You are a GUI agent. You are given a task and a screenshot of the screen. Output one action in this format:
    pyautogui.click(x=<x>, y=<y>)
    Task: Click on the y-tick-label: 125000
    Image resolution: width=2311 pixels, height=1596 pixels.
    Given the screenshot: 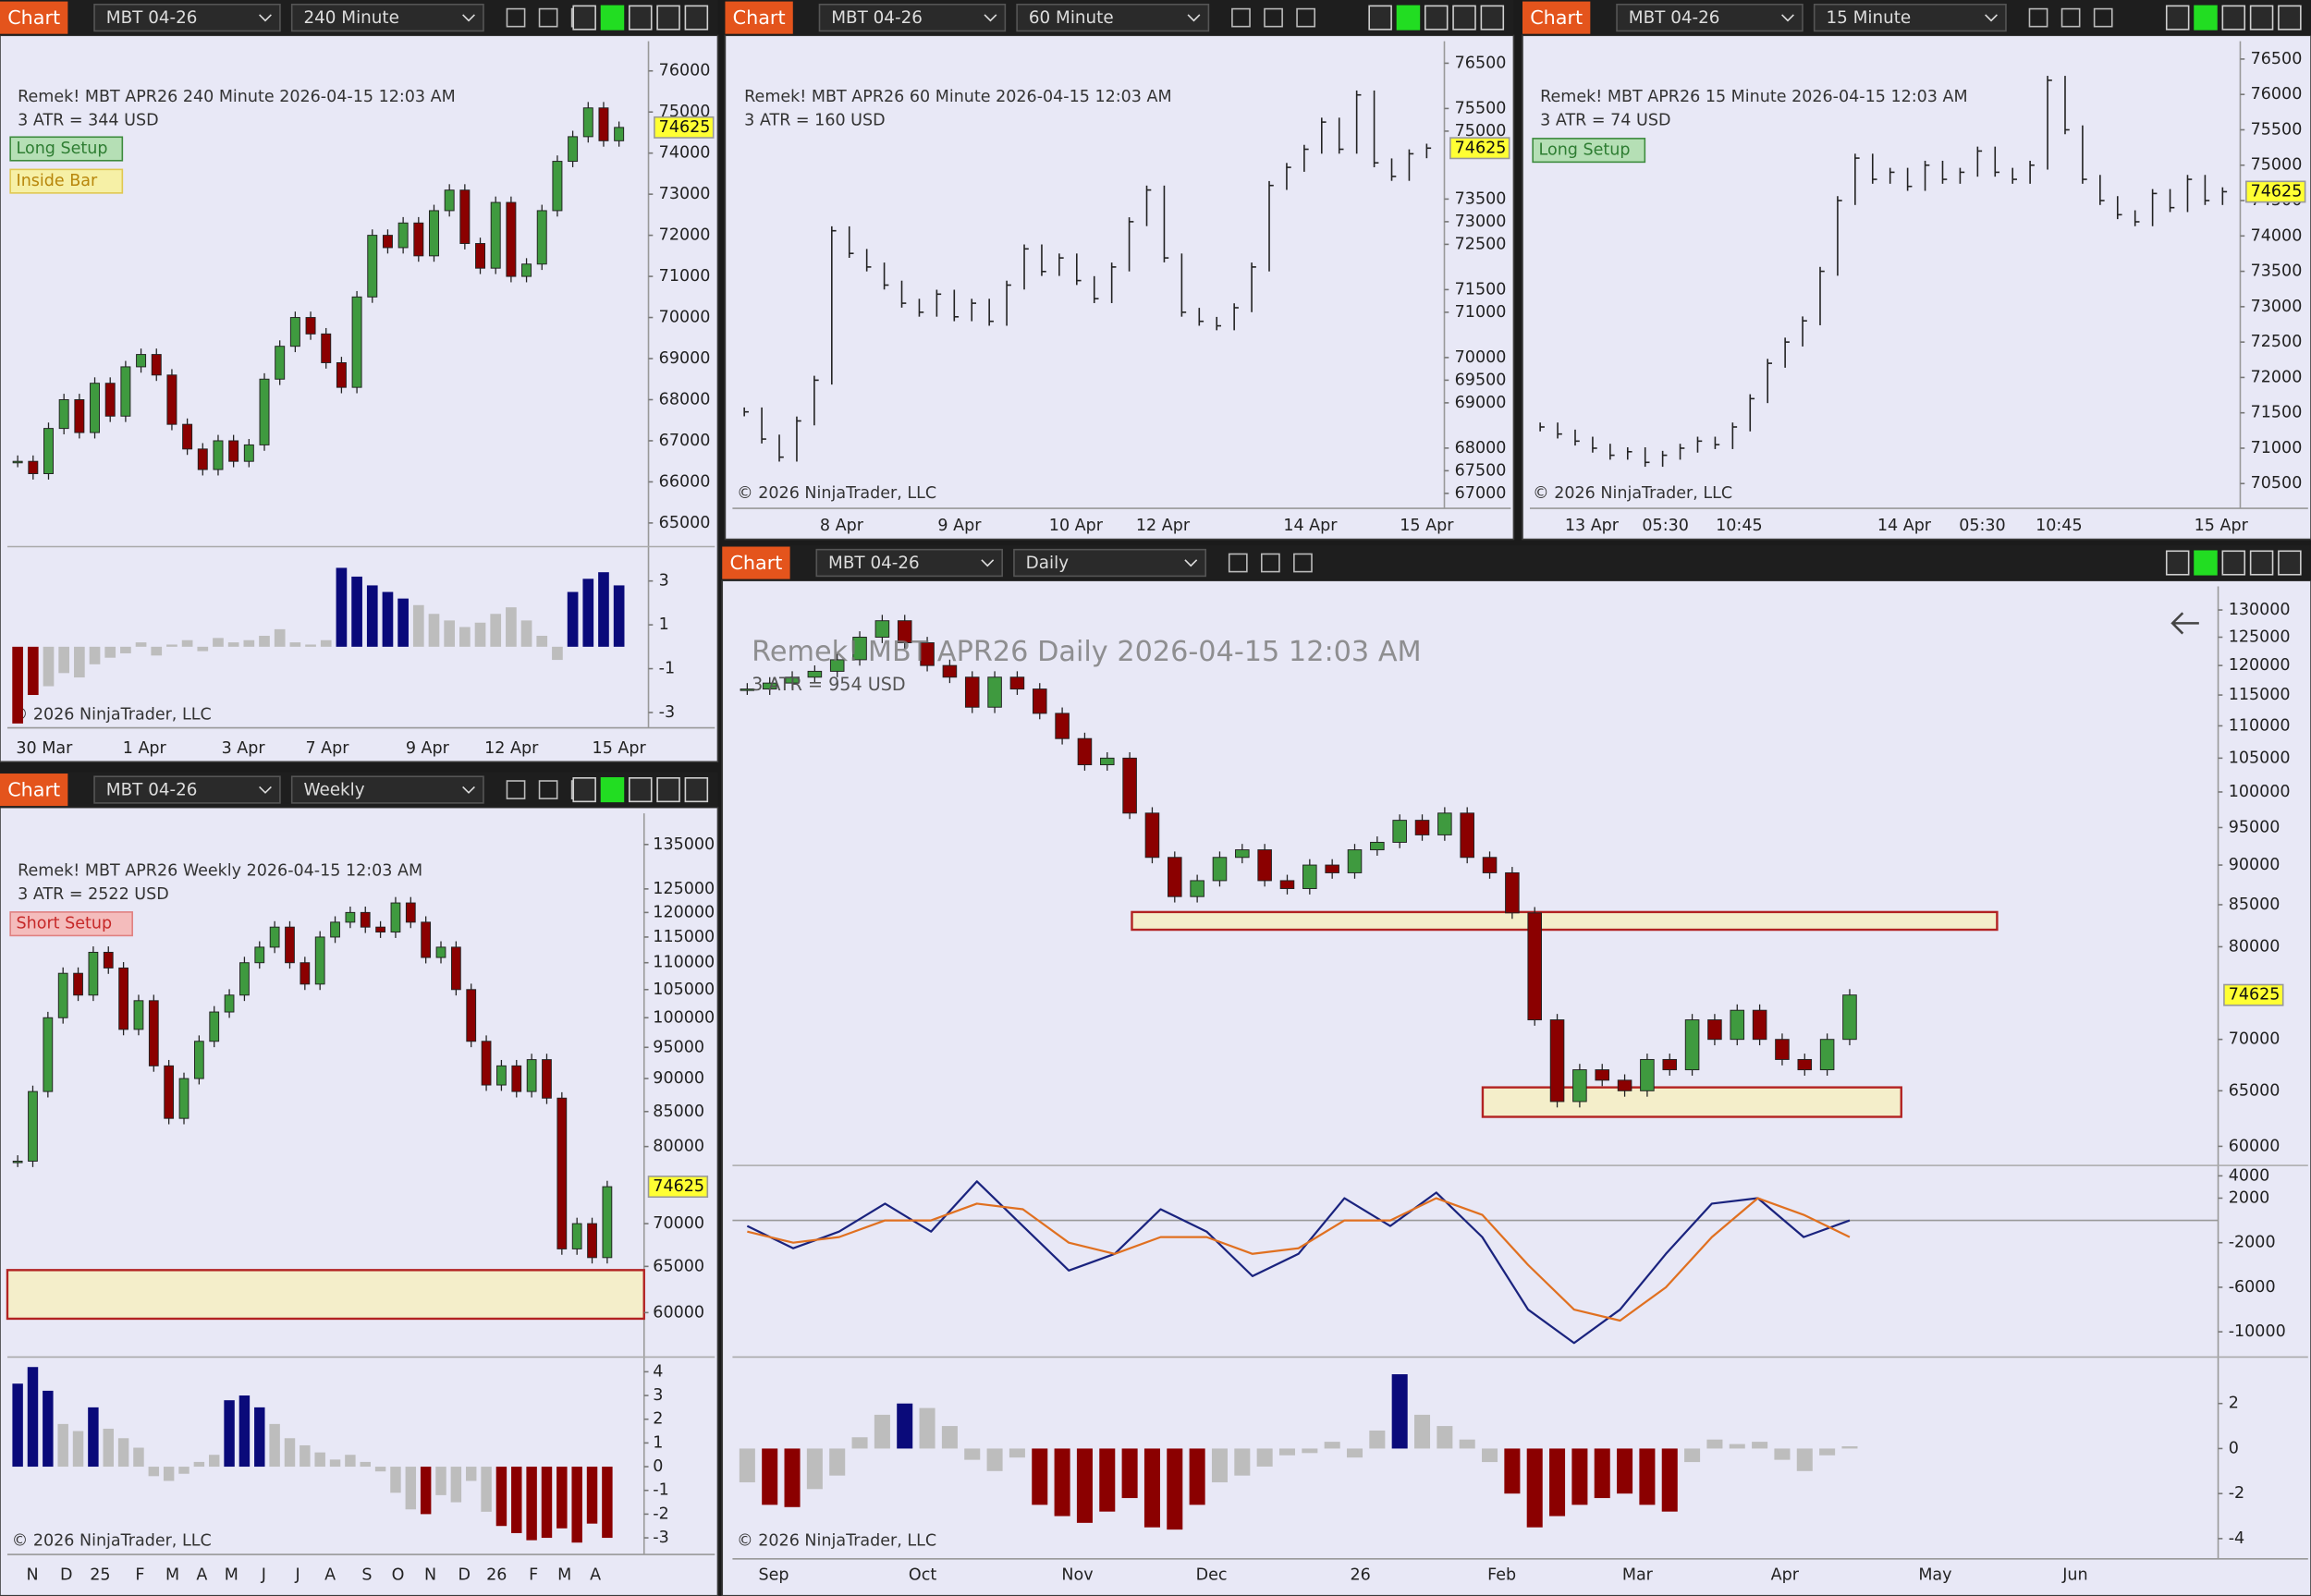 What is the action you would take?
    pyautogui.click(x=2260, y=636)
    